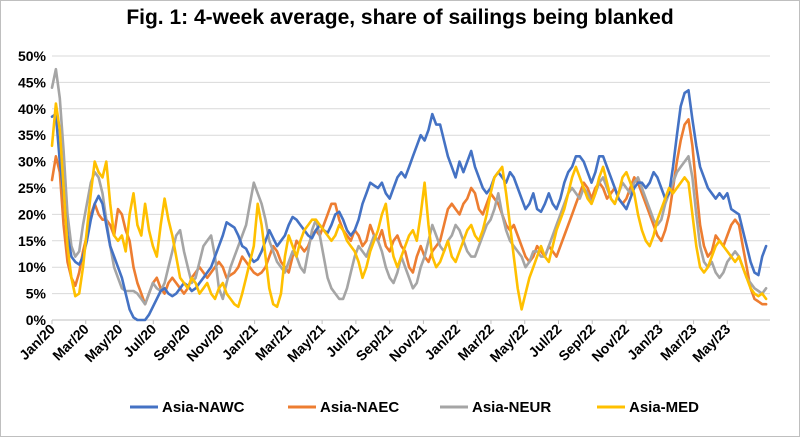 The image size is (800, 437). Describe the element at coordinates (32, 162) in the screenshot. I see `y-tick-label: 30%` at that location.